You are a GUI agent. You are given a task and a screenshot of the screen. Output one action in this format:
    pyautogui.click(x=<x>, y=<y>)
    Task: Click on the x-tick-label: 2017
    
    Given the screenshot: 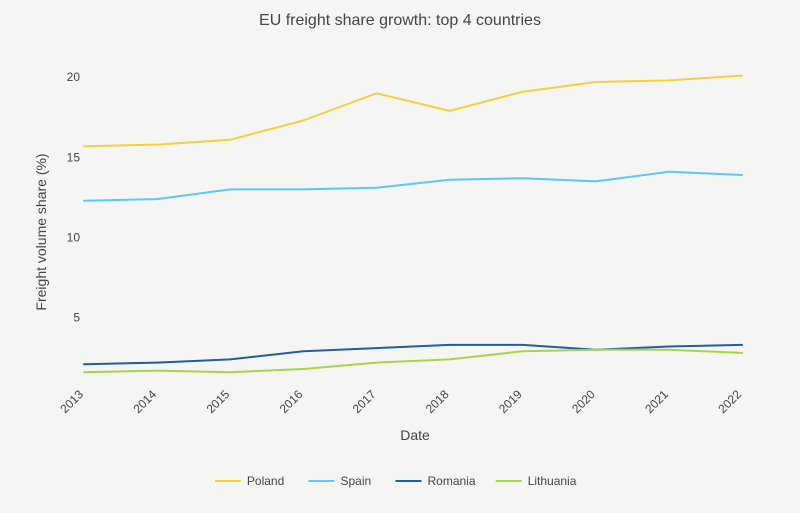 What is the action you would take?
    pyautogui.click(x=364, y=401)
    